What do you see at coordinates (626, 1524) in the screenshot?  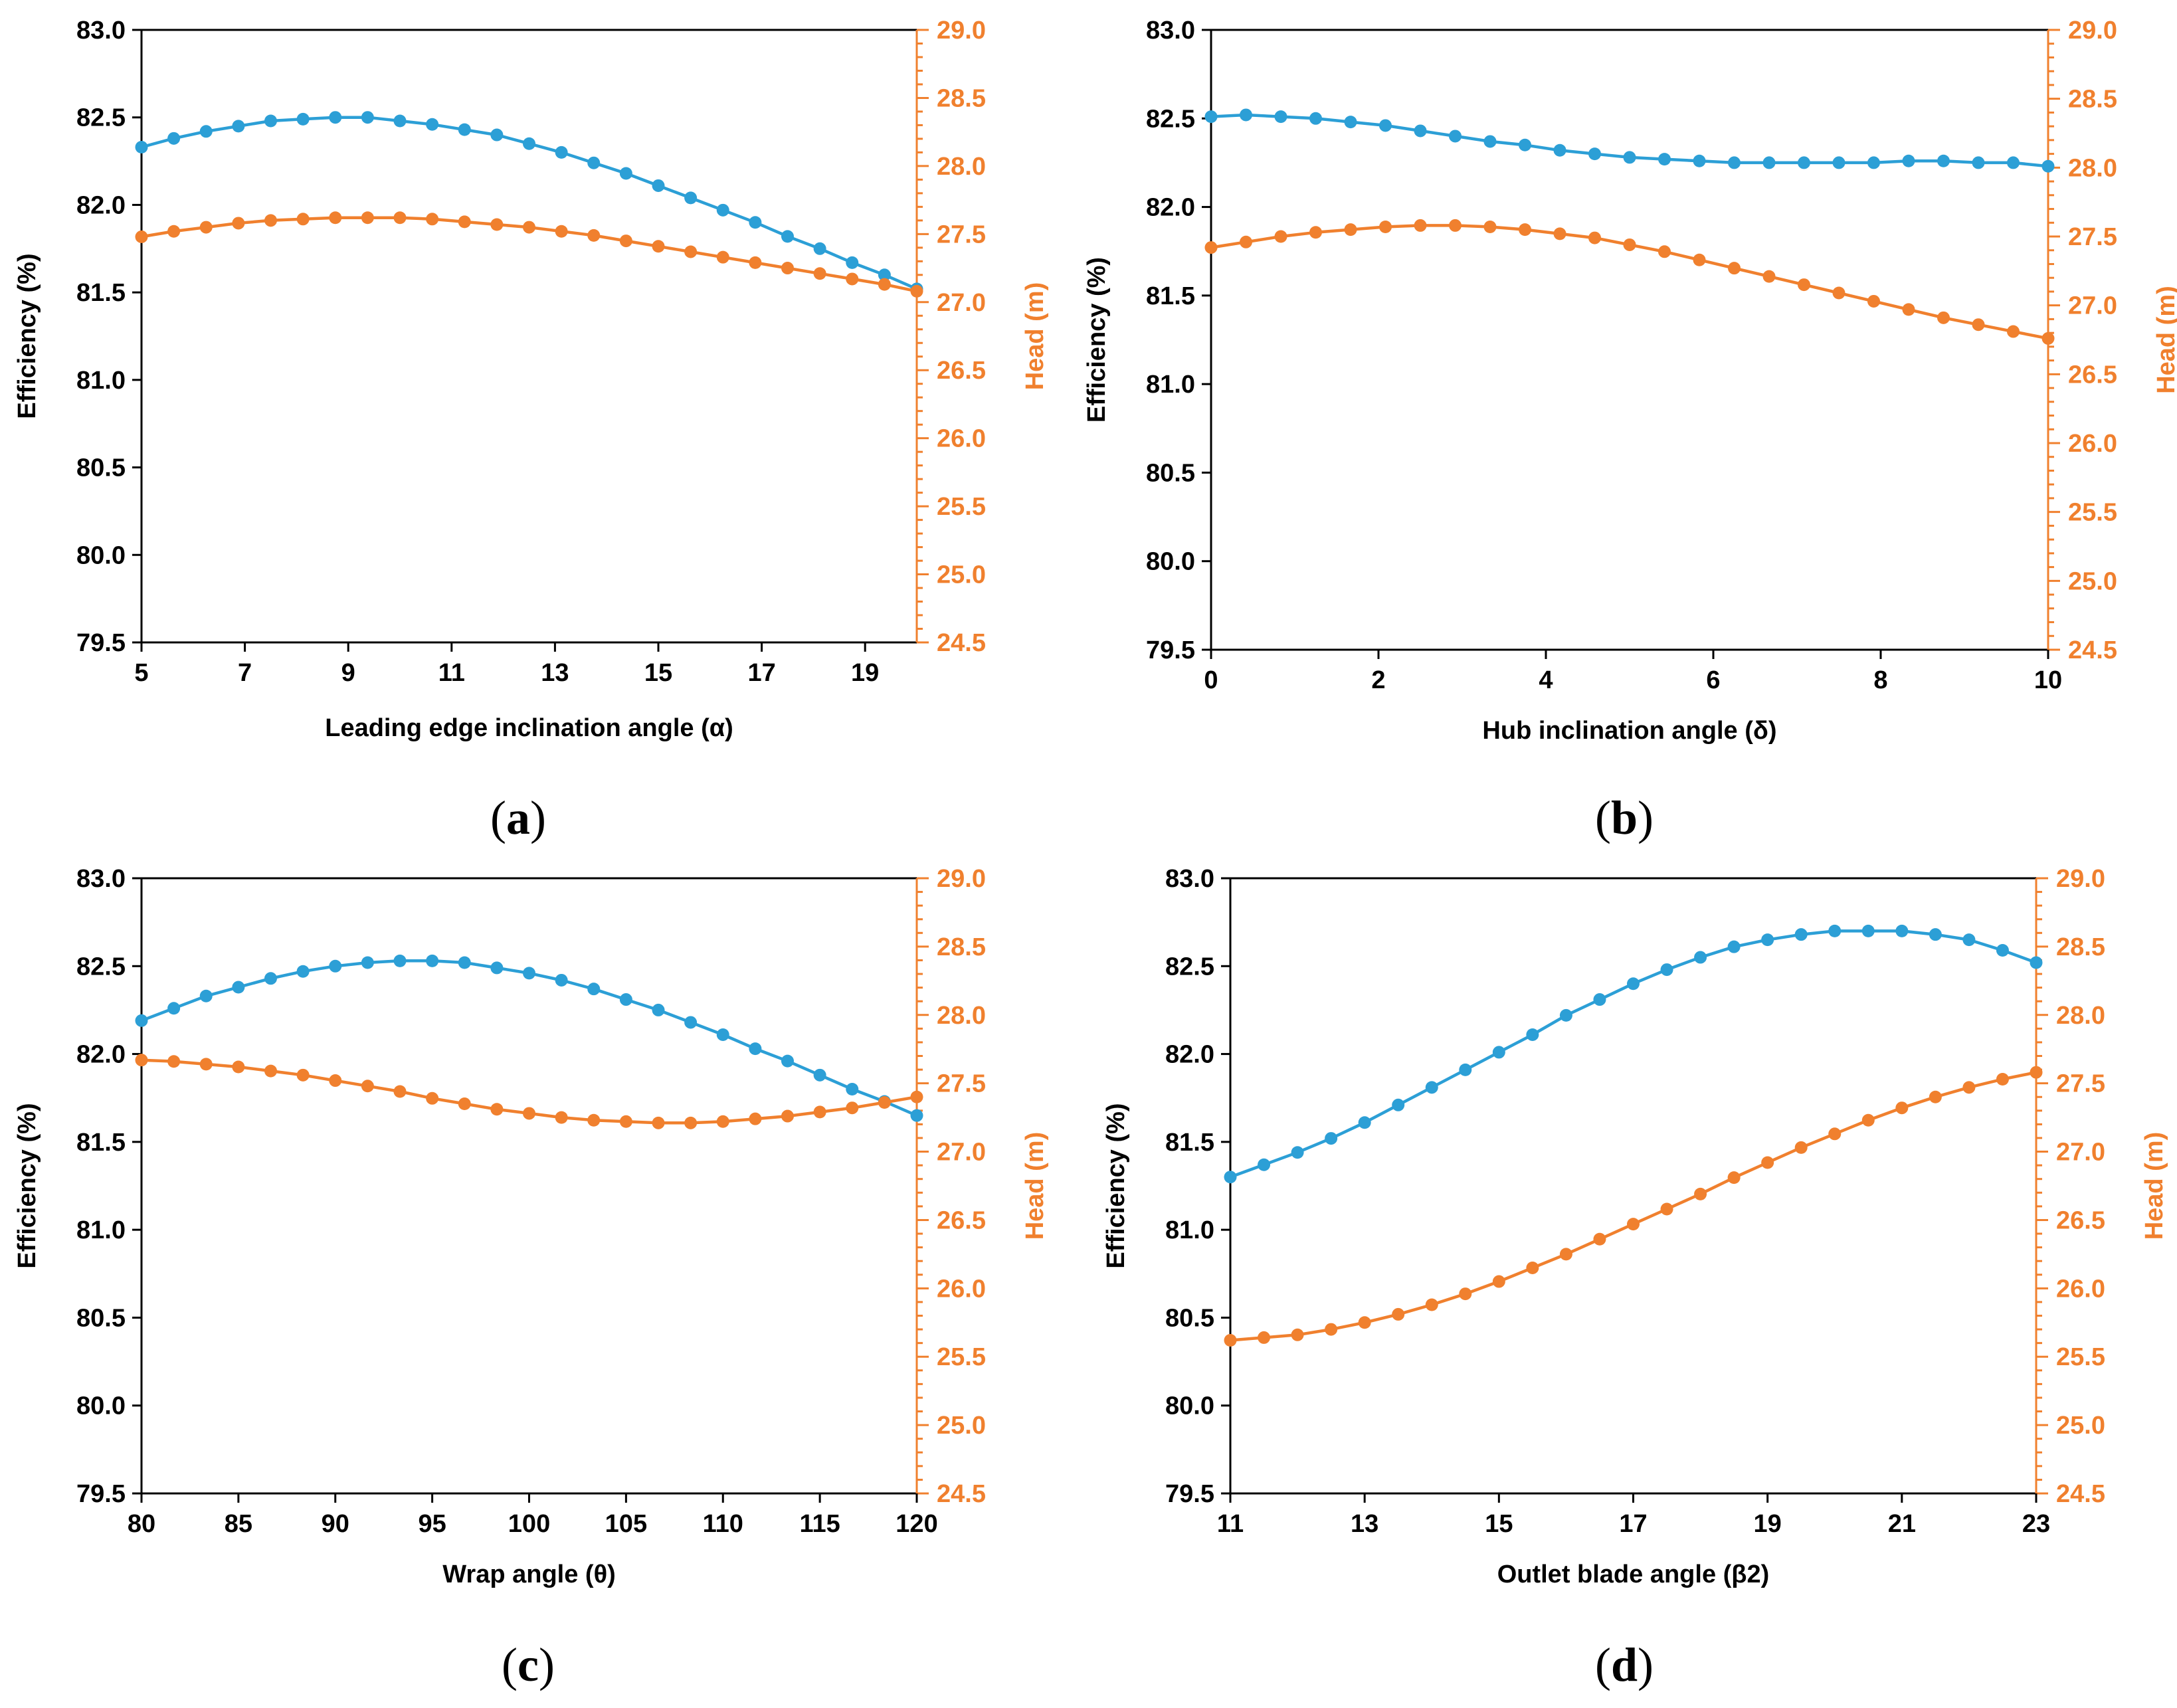 I see `x-tick-label: 105` at bounding box center [626, 1524].